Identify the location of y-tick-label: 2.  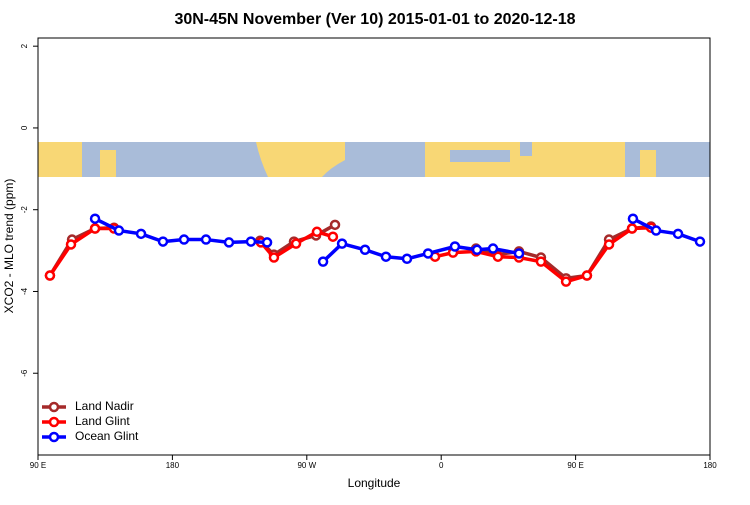
(24, 45).